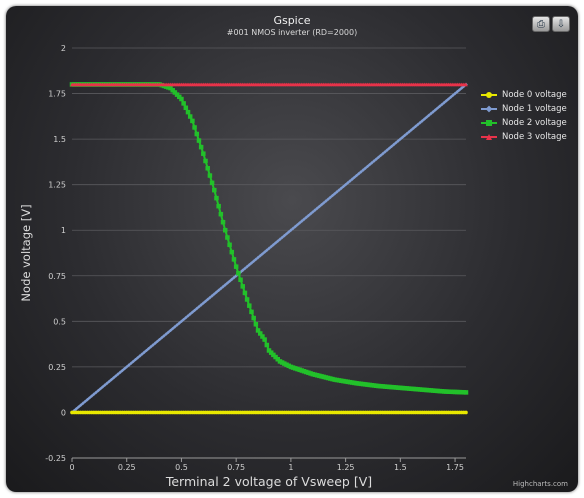  I want to click on y-tick-label: 0, so click(63, 412).